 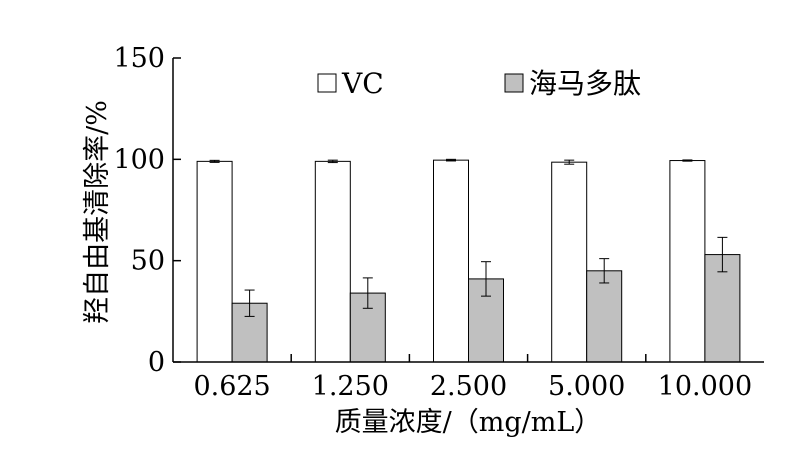 I want to click on legend-peptide-label: 海马多肽, so click(x=585, y=83).